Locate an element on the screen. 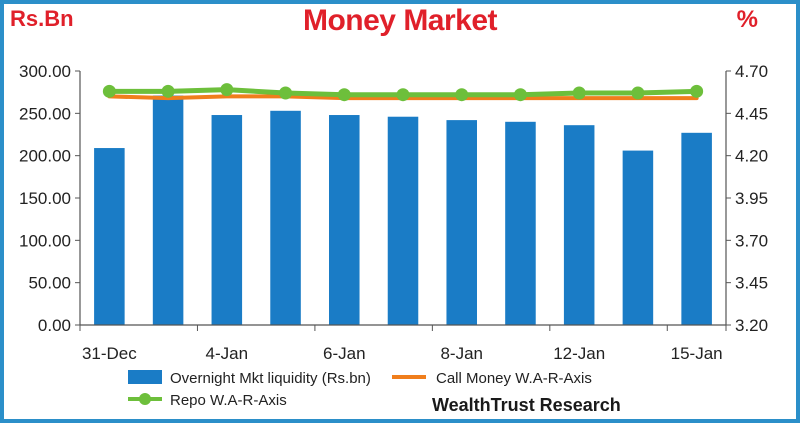 The width and height of the screenshot is (800, 423). legend-label-liquidity: Overnight Mkt liquidity (Rs.bn) is located at coordinates (270, 378).